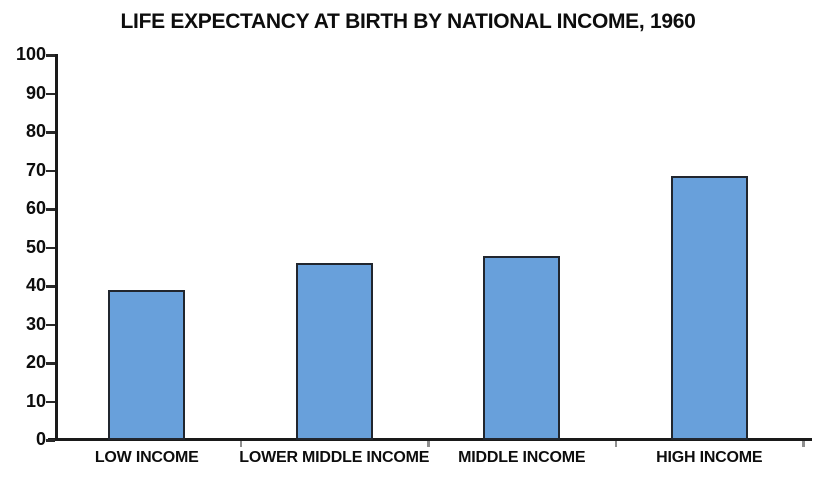 This screenshot has height=479, width=816. I want to click on y-tick-label: 40, so click(35, 285).